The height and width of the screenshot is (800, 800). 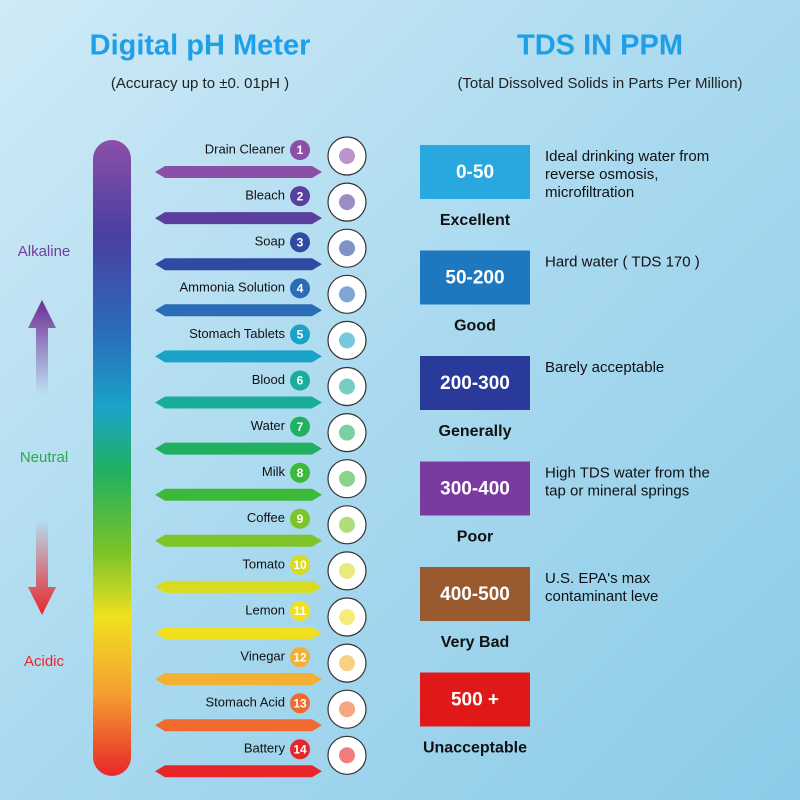 I want to click on tds-range: 300-400, so click(x=475, y=489).